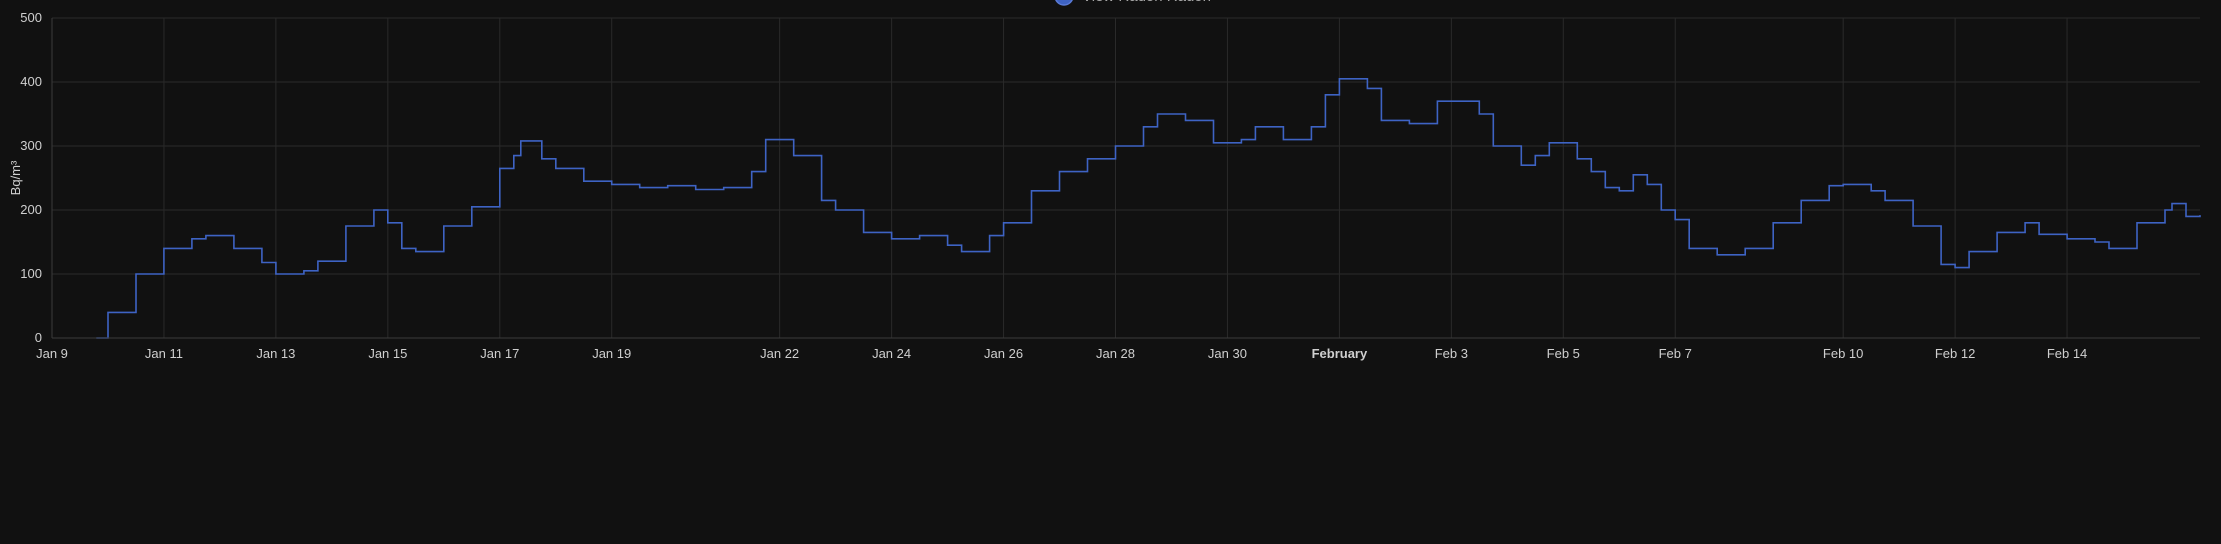 The image size is (2221, 544). I want to click on x-tick-label: Jan 26, so click(1003, 353).